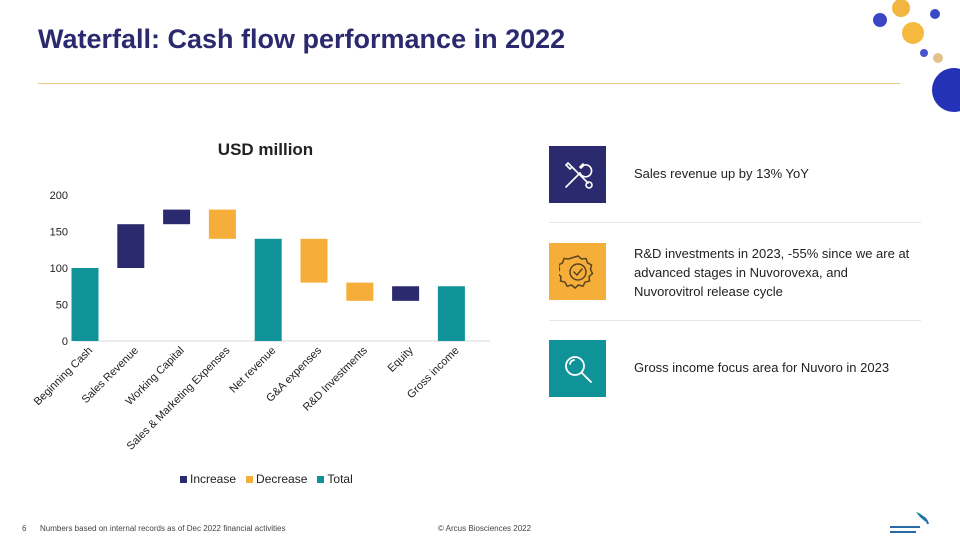 The image size is (960, 540). I want to click on magnifier-icon-box, so click(577, 368).